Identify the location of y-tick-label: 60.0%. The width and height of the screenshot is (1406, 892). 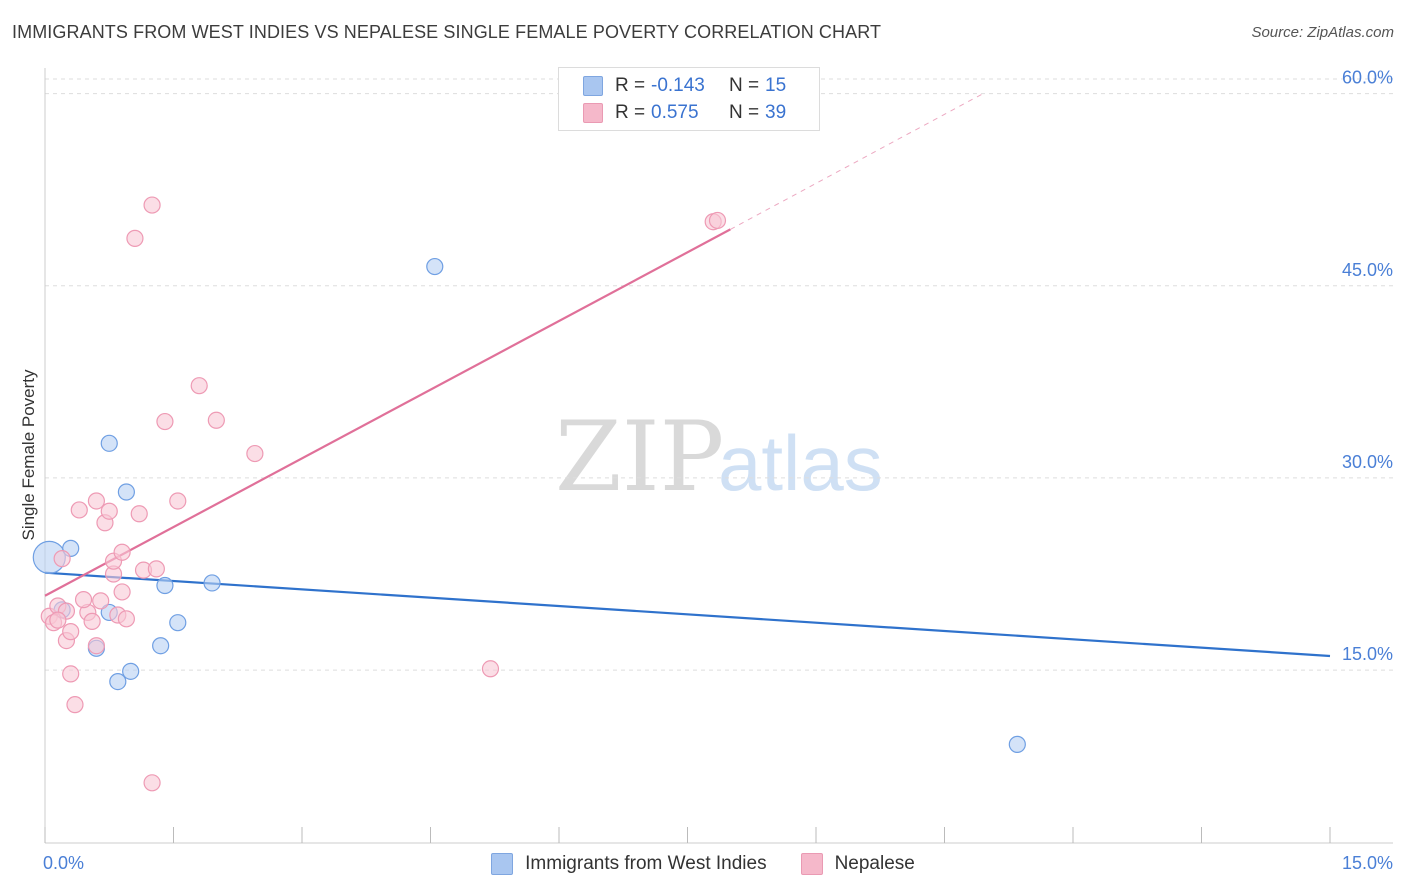
(1367, 78).